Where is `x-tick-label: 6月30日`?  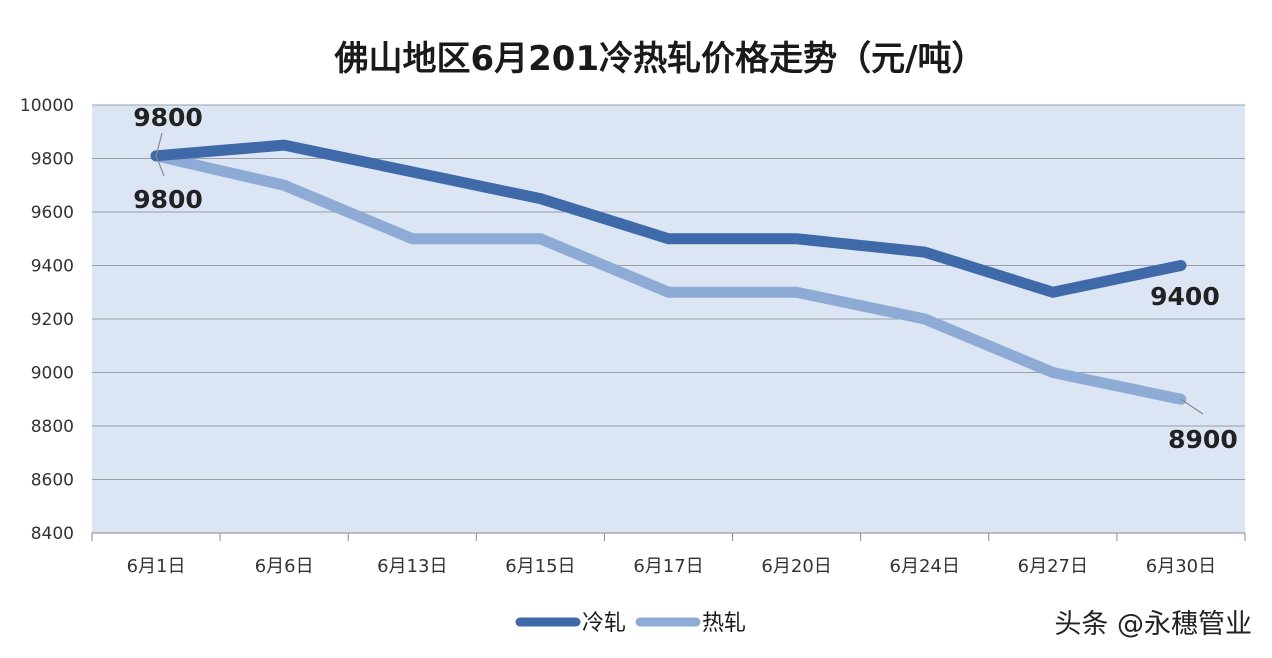 x-tick-label: 6月30日 is located at coordinates (1181, 566).